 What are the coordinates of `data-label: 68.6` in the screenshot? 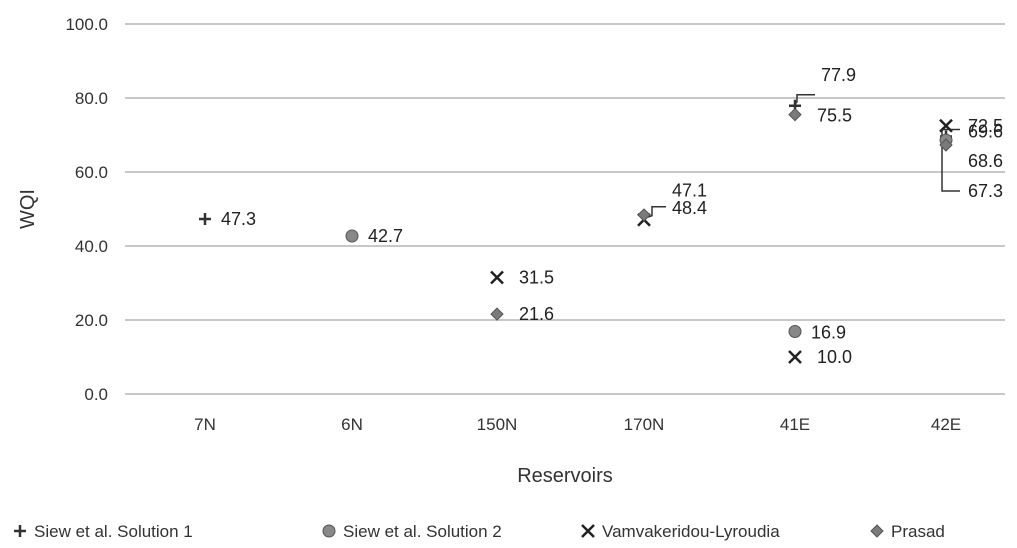 It's located at (985, 161).